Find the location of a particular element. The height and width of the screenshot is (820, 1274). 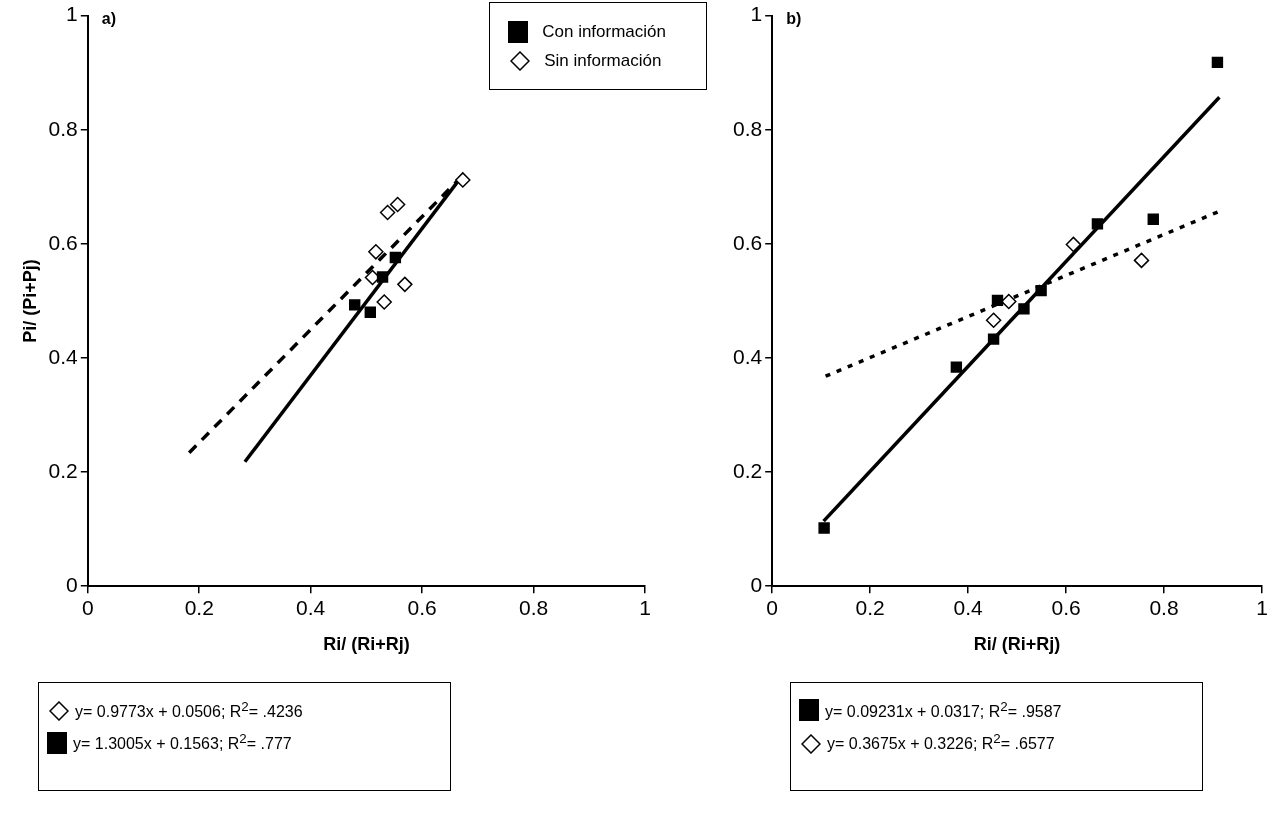

legend-label: Con información is located at coordinates (604, 32).